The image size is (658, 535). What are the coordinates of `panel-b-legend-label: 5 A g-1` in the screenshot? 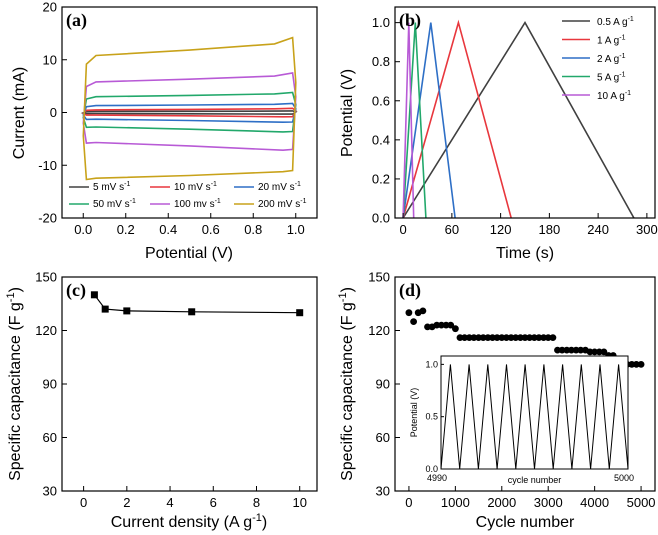 It's located at (611, 78).